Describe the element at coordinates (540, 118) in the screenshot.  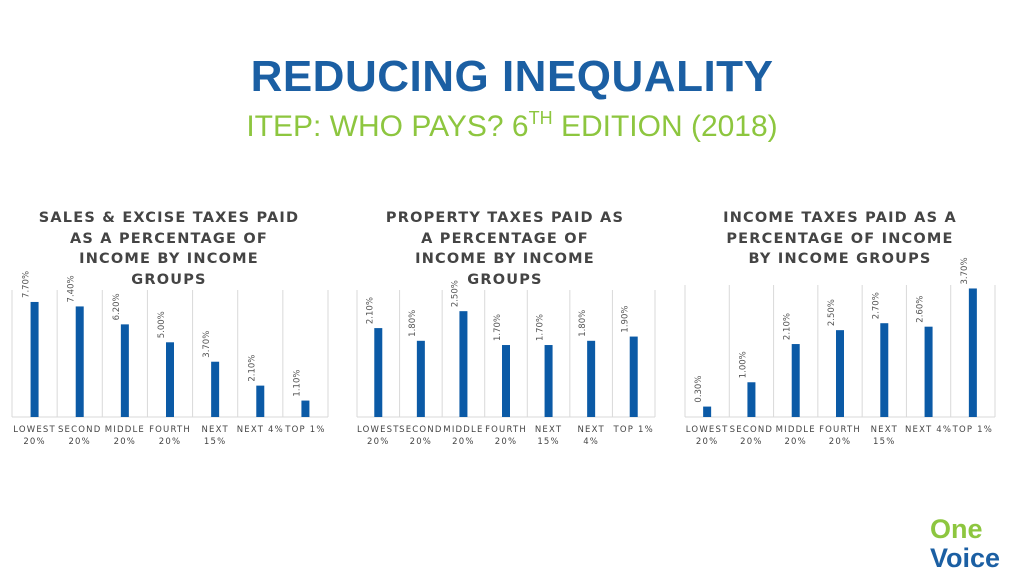
I see `subtitle-superscript: TH` at that location.